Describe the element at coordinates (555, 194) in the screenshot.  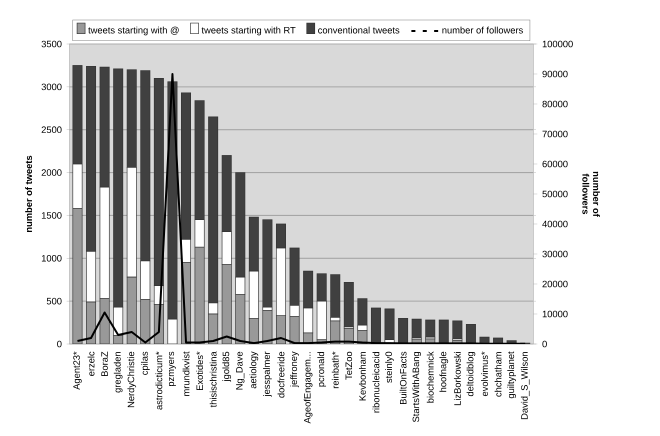
I see `y2-tick-label: 50000` at that location.